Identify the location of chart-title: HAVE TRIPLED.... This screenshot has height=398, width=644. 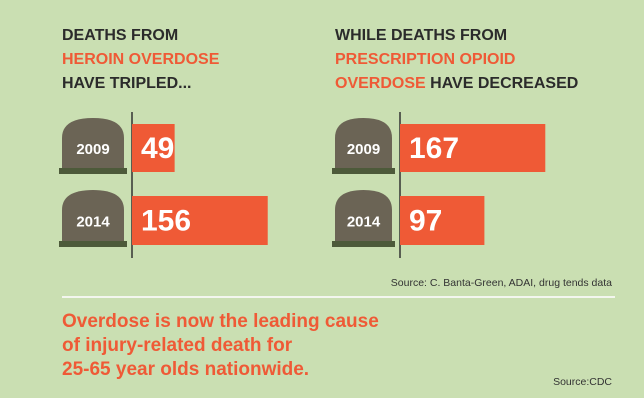
(127, 83).